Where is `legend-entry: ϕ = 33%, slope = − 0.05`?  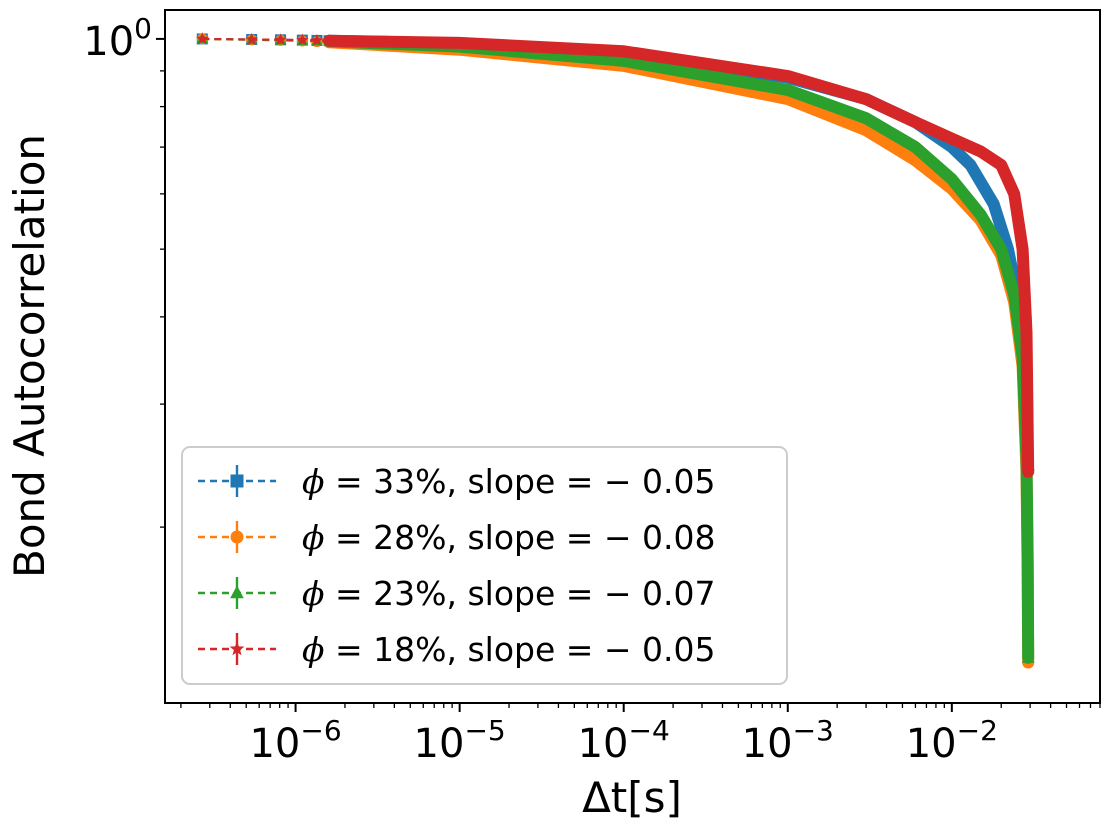
legend-entry: ϕ = 33%, slope = − 0.05 is located at coordinates (457, 481).